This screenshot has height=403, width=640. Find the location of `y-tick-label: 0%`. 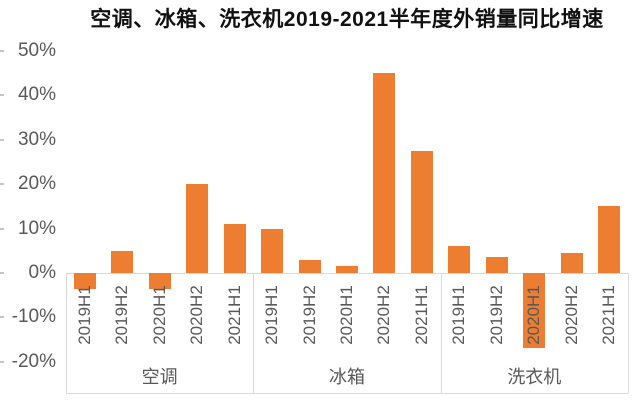

y-tick-label: 0% is located at coordinates (42, 272).